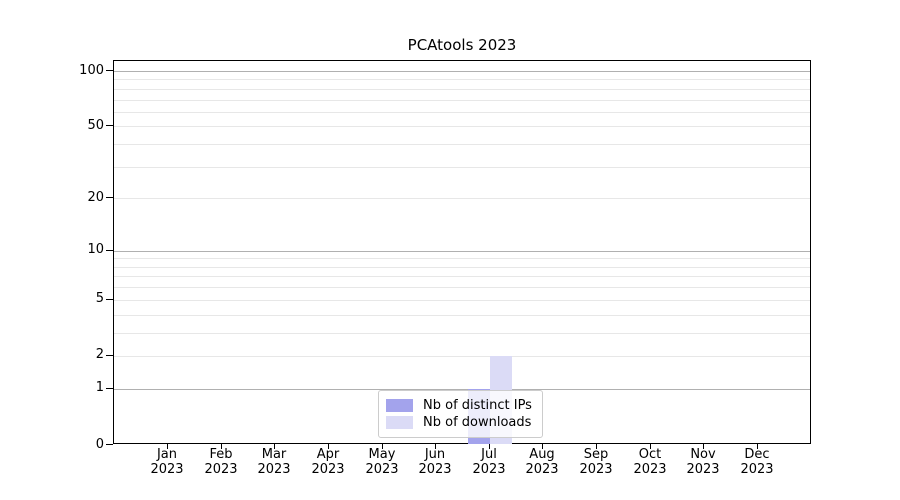 The height and width of the screenshot is (500, 900). What do you see at coordinates (382, 446) in the screenshot?
I see `x-tick-mark-may` at bounding box center [382, 446].